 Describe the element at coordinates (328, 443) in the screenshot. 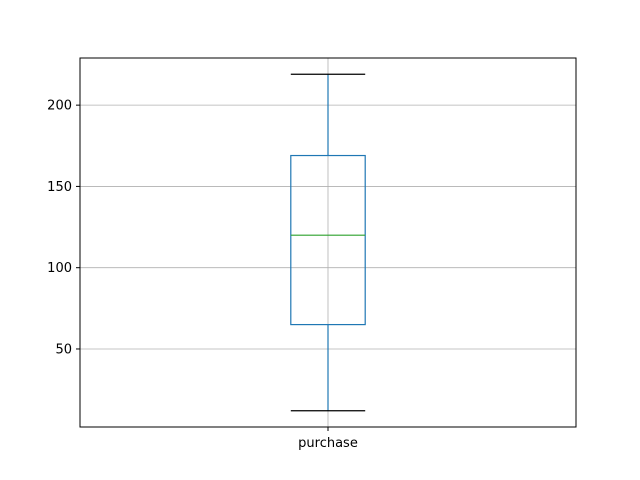

I see `x-tick-label: purchase` at that location.